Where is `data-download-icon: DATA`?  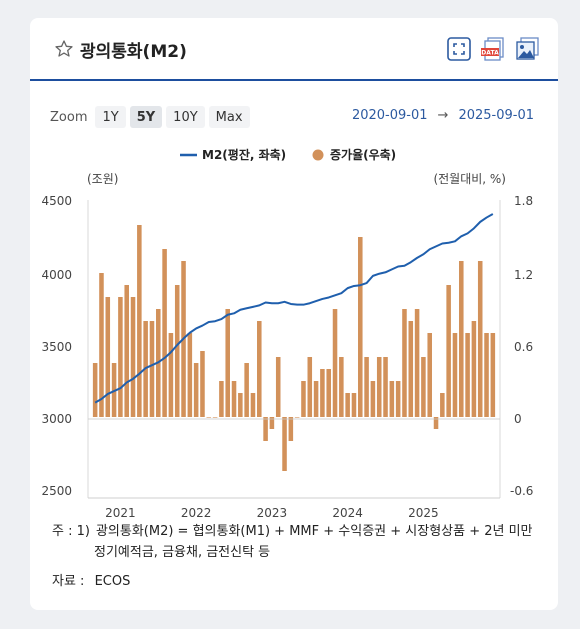
data-download-icon: DATA is located at coordinates (493, 49).